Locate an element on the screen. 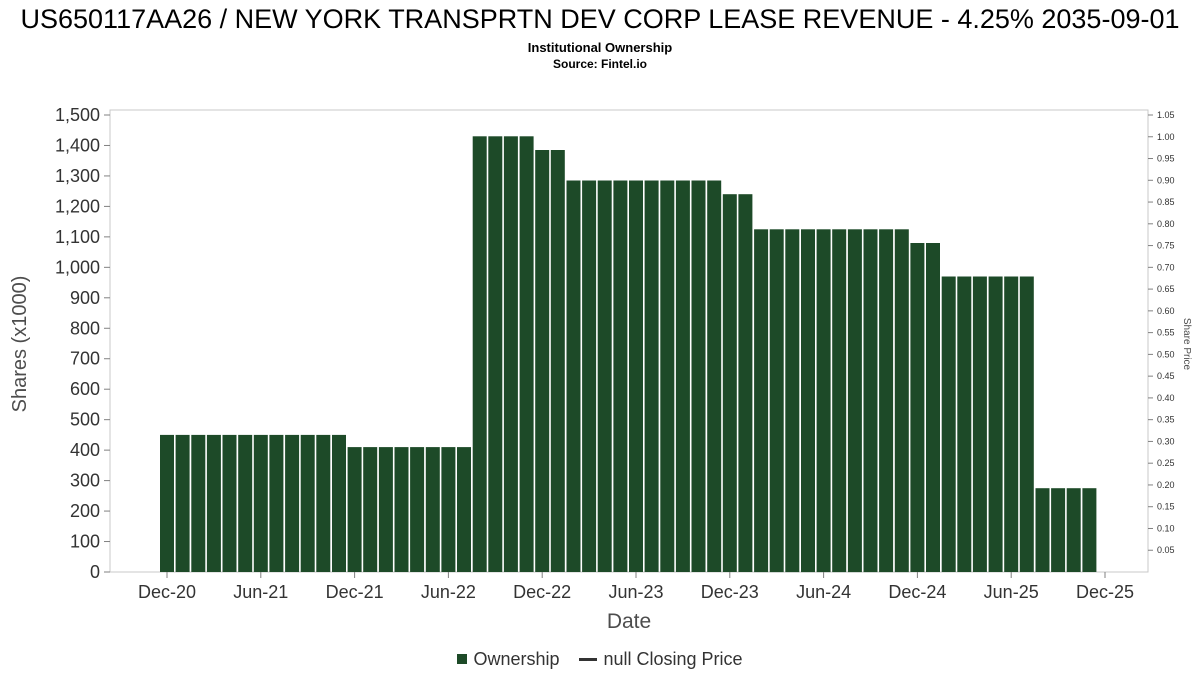 Image resolution: width=1200 pixels, height=678 pixels. legend-item-ownership: Ownership is located at coordinates (508, 659).